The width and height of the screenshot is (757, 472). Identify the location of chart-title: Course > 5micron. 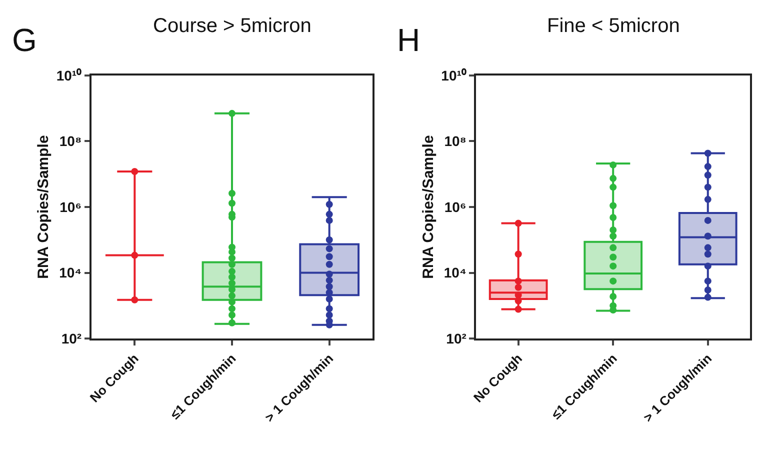
(232, 26).